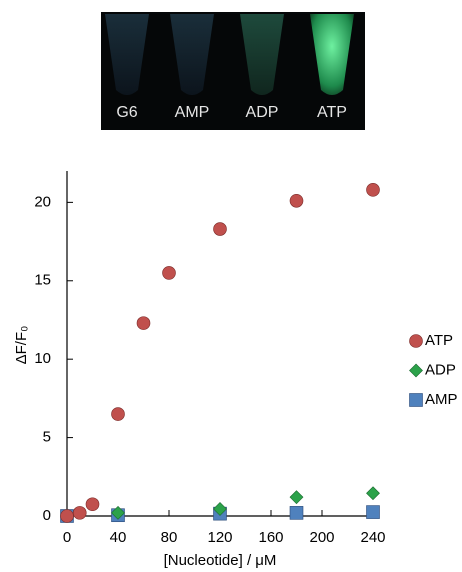 The width and height of the screenshot is (462, 572). I want to click on y-axis-label: ΔF/F₀, so click(21, 345).